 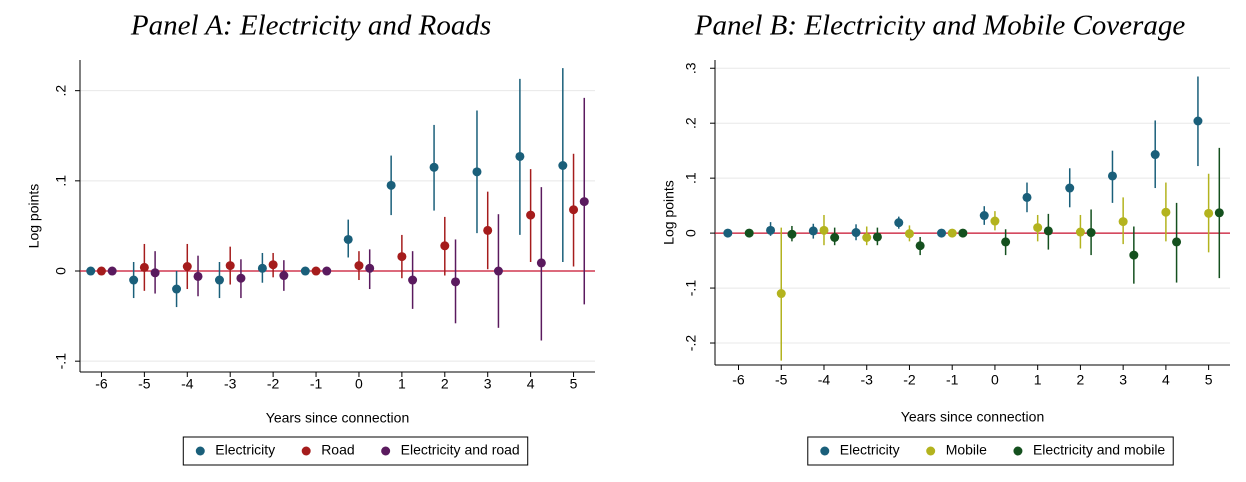 I want to click on x-tick-label: -2, so click(x=909, y=380).